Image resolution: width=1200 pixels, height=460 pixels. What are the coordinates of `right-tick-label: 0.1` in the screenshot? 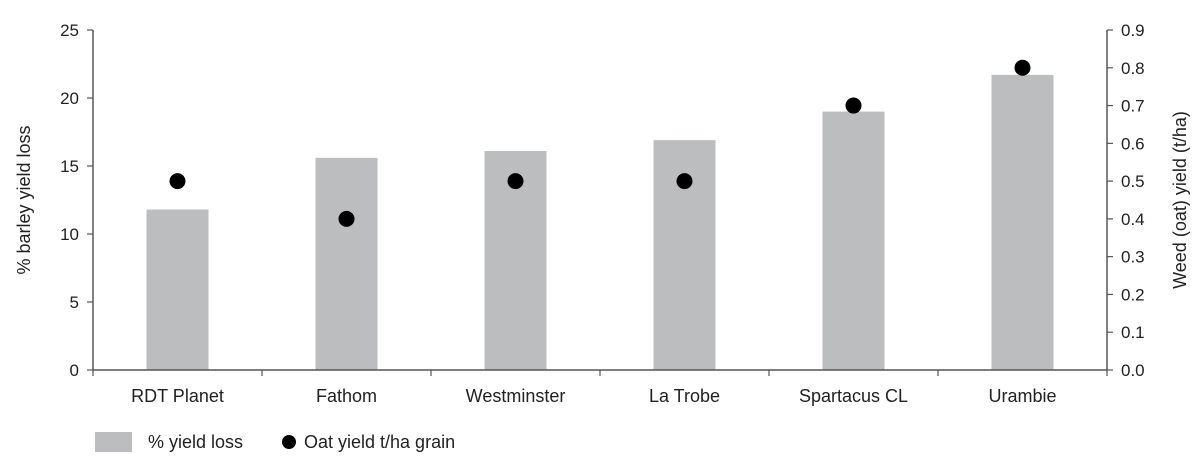 It's located at (1133, 332).